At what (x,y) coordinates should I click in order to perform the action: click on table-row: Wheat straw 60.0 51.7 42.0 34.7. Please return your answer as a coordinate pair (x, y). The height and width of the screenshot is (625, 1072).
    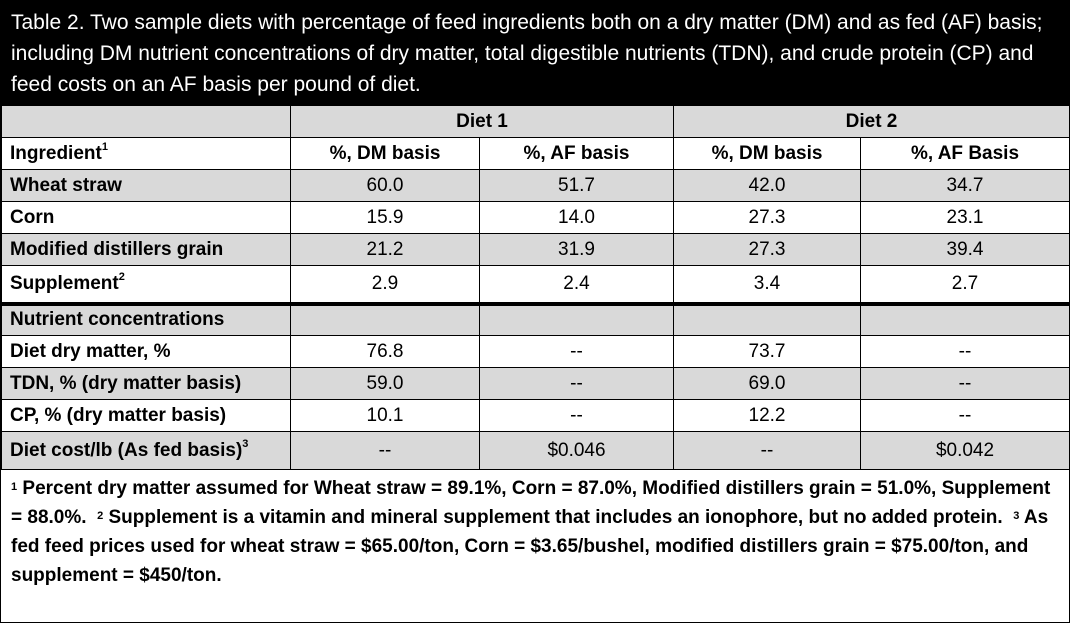
    Looking at the image, I should click on (535, 185).